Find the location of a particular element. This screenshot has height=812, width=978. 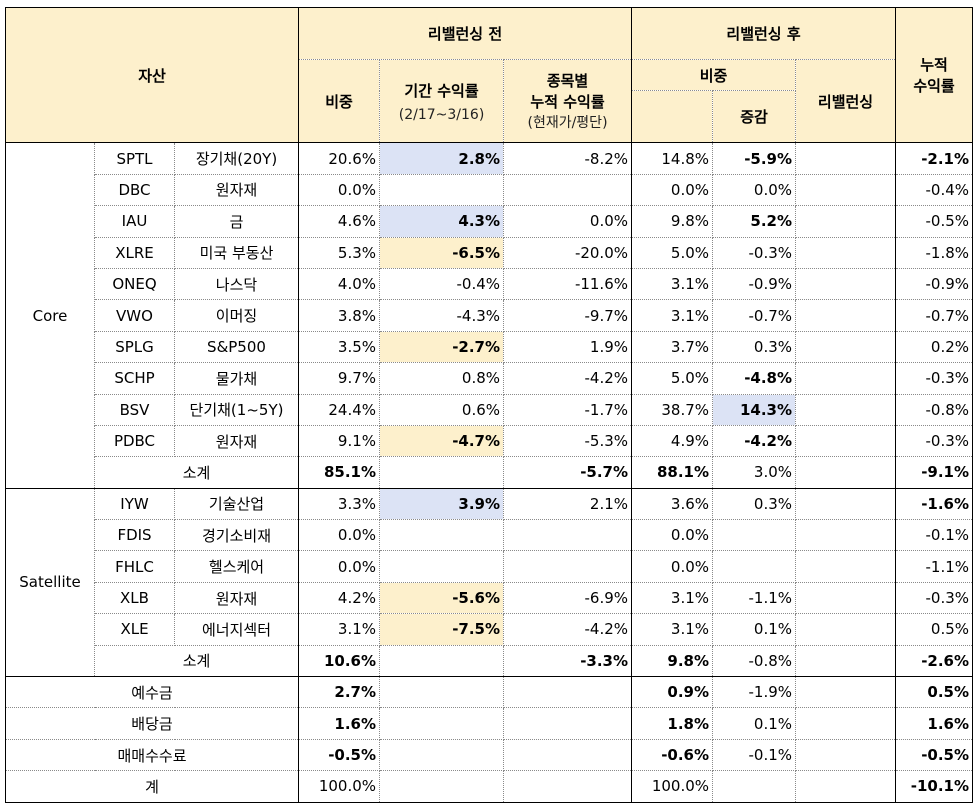

change-cell: -4.2% is located at coordinates (754, 441).